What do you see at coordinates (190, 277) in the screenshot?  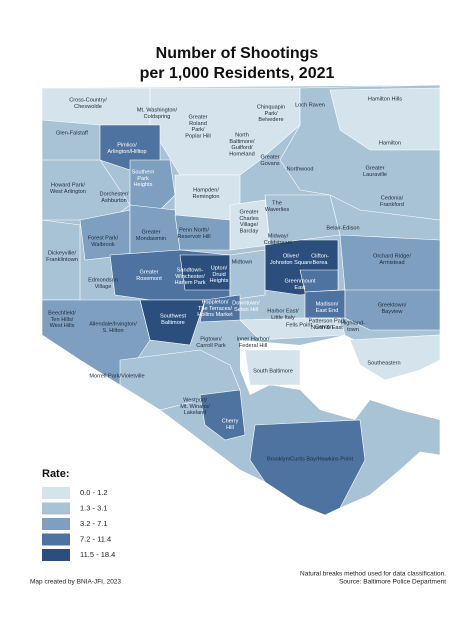 I see `neighborhood-label: Winchester/` at bounding box center [190, 277].